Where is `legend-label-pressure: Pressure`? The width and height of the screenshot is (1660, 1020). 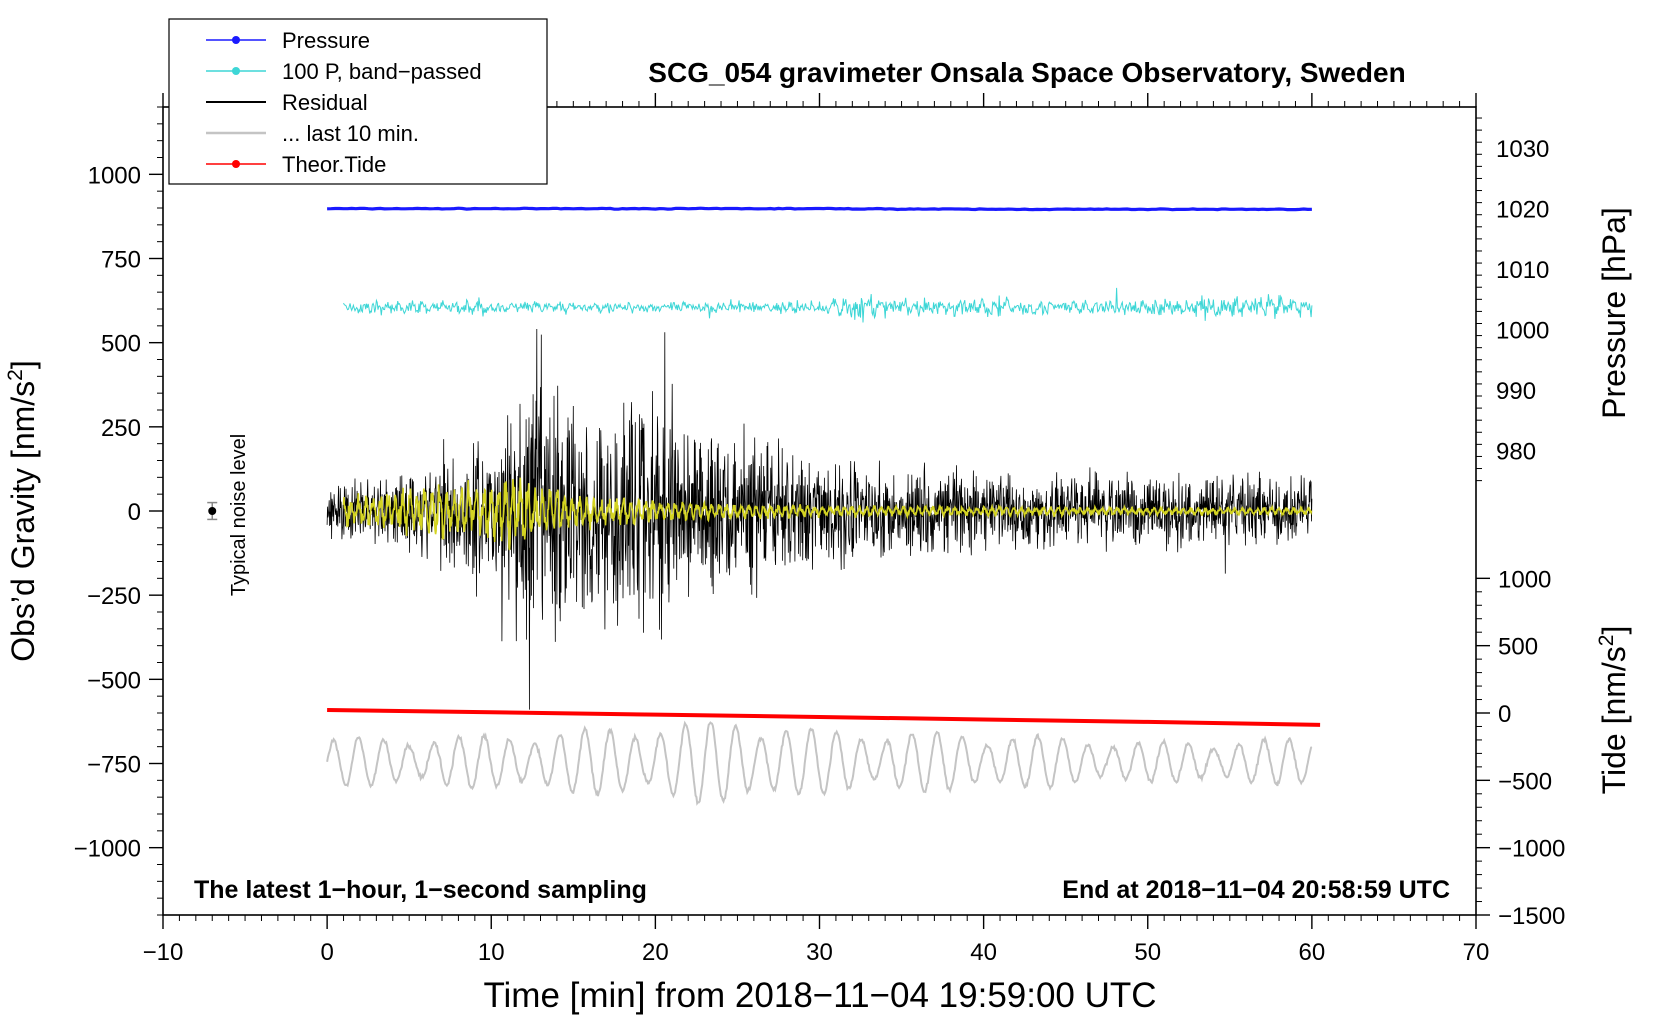 legend-label-pressure: Pressure is located at coordinates (326, 40).